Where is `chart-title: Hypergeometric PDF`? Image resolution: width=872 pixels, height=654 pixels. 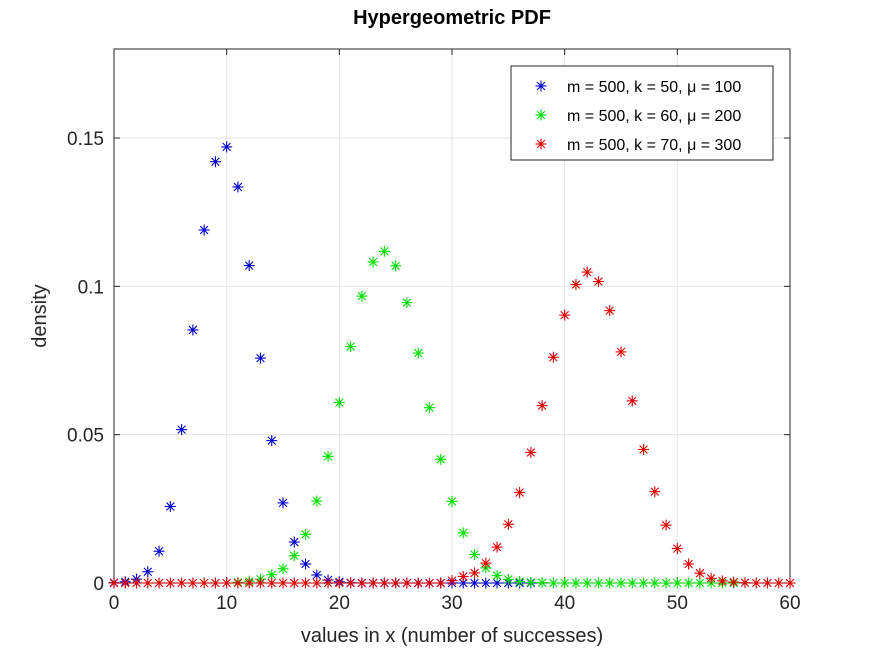
chart-title: Hypergeometric PDF is located at coordinates (452, 18).